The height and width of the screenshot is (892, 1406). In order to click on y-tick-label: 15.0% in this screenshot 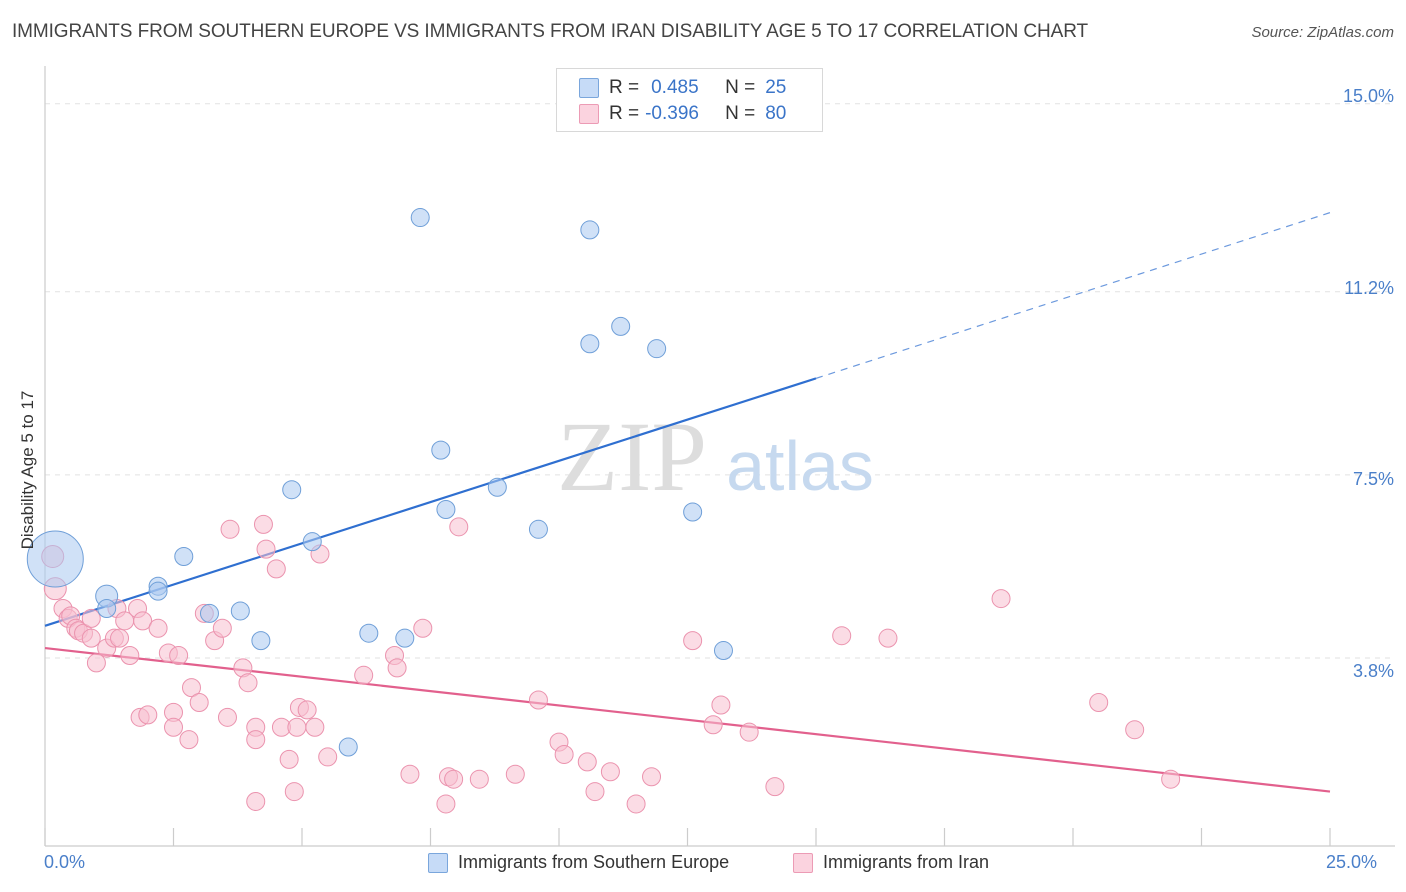, I will do `click(1368, 96)`.